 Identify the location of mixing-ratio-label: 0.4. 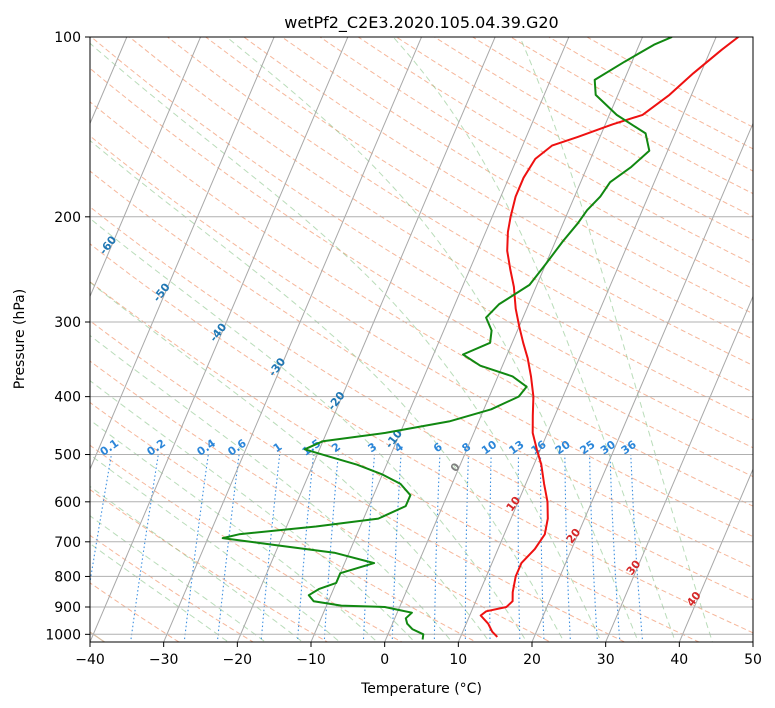
(207, 448).